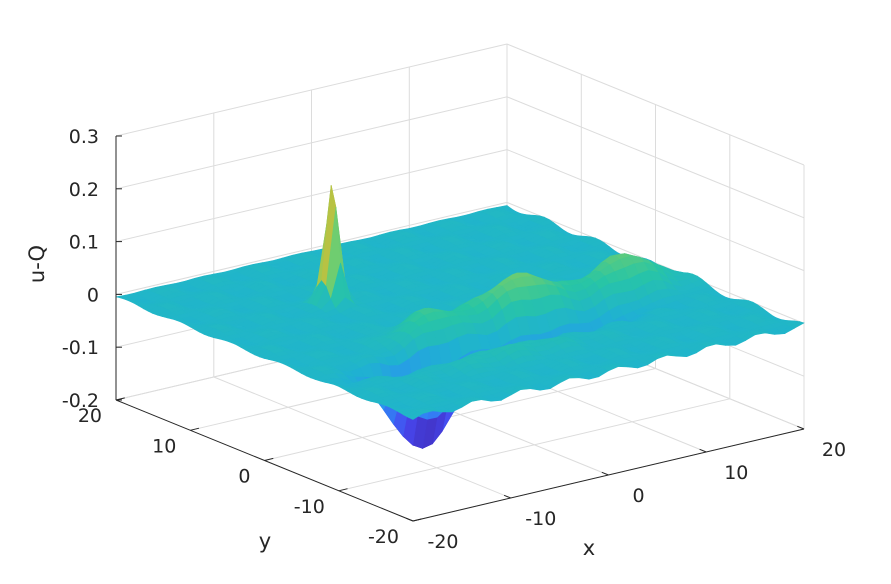 The height and width of the screenshot is (584, 891). I want to click on x-tick-label: 0, so click(638, 496).